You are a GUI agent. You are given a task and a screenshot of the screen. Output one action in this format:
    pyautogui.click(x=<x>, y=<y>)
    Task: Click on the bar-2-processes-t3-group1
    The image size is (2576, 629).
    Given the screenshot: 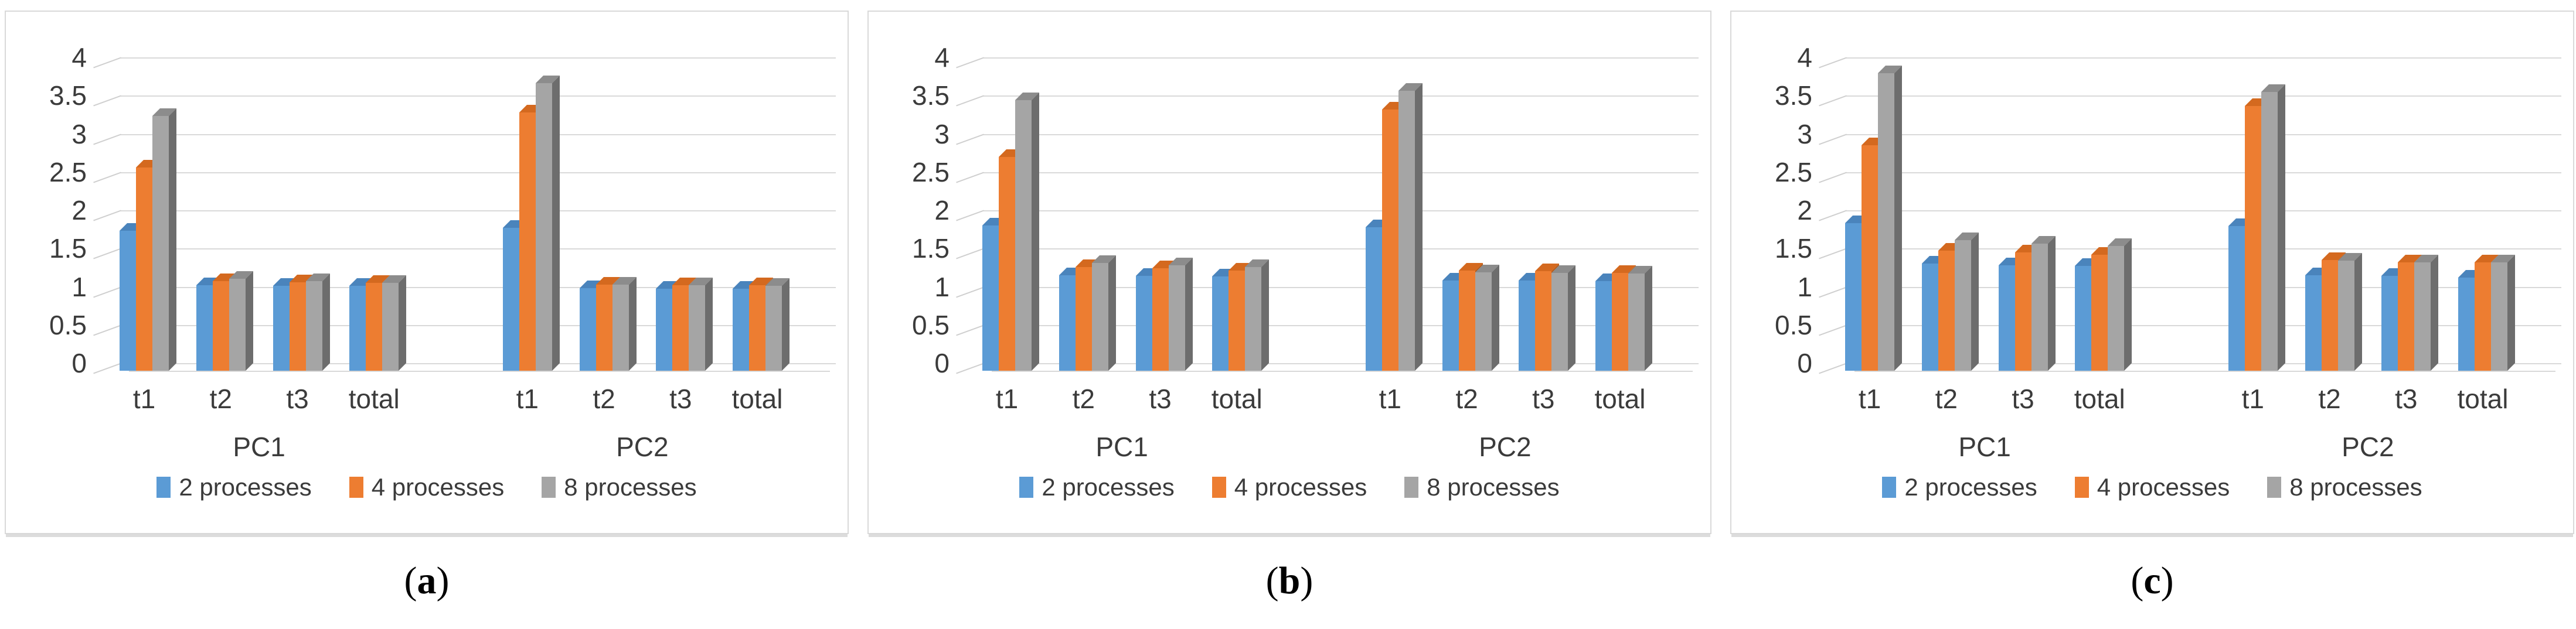 What is the action you would take?
    pyautogui.click(x=281, y=328)
    